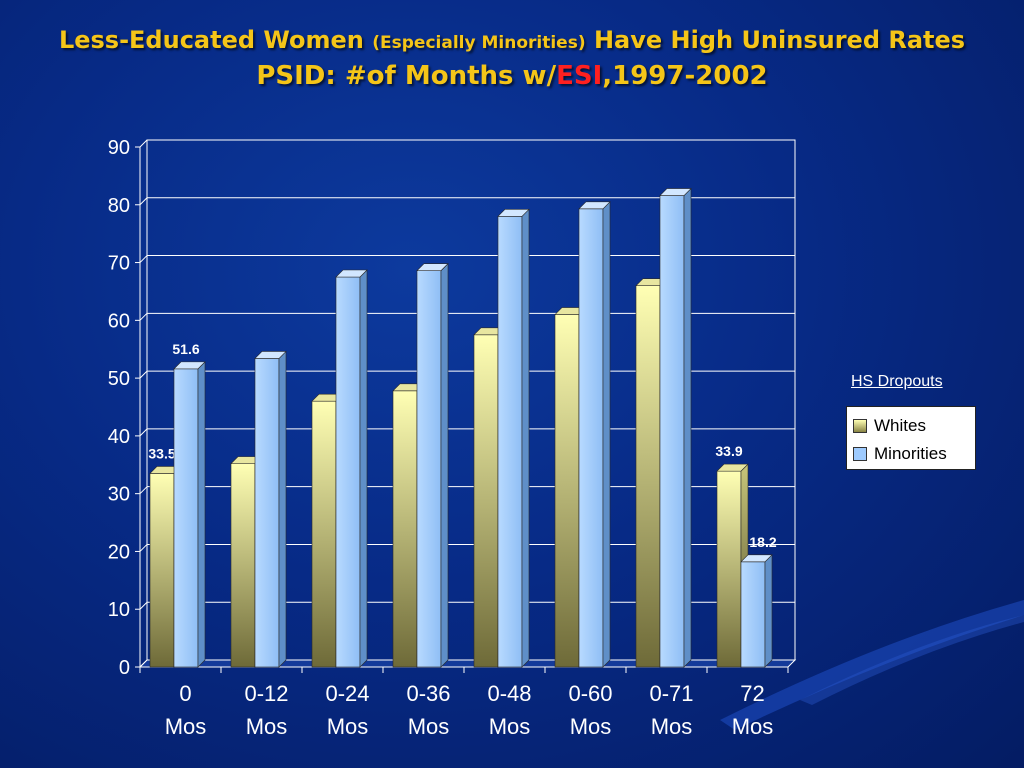 The height and width of the screenshot is (768, 1024). What do you see at coordinates (672, 726) in the screenshot?
I see `x-tick-label-6-1: Mos` at bounding box center [672, 726].